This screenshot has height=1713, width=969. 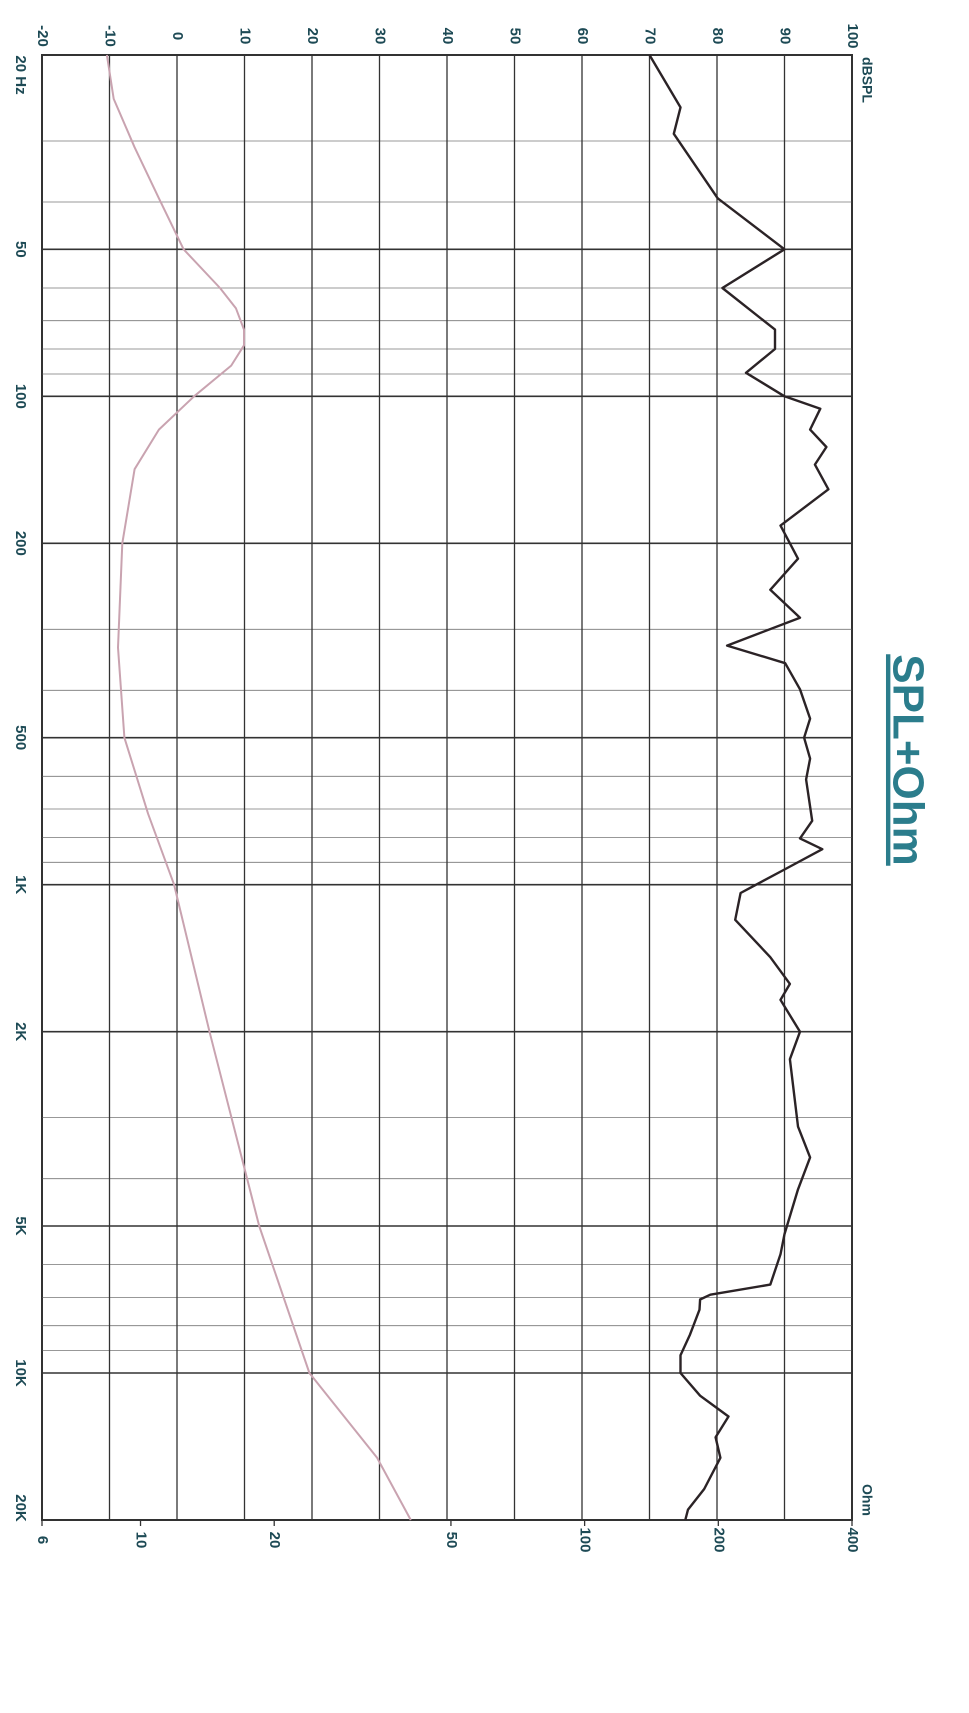 I want to click on y2-tick-label: 400, so click(x=852, y=1539).